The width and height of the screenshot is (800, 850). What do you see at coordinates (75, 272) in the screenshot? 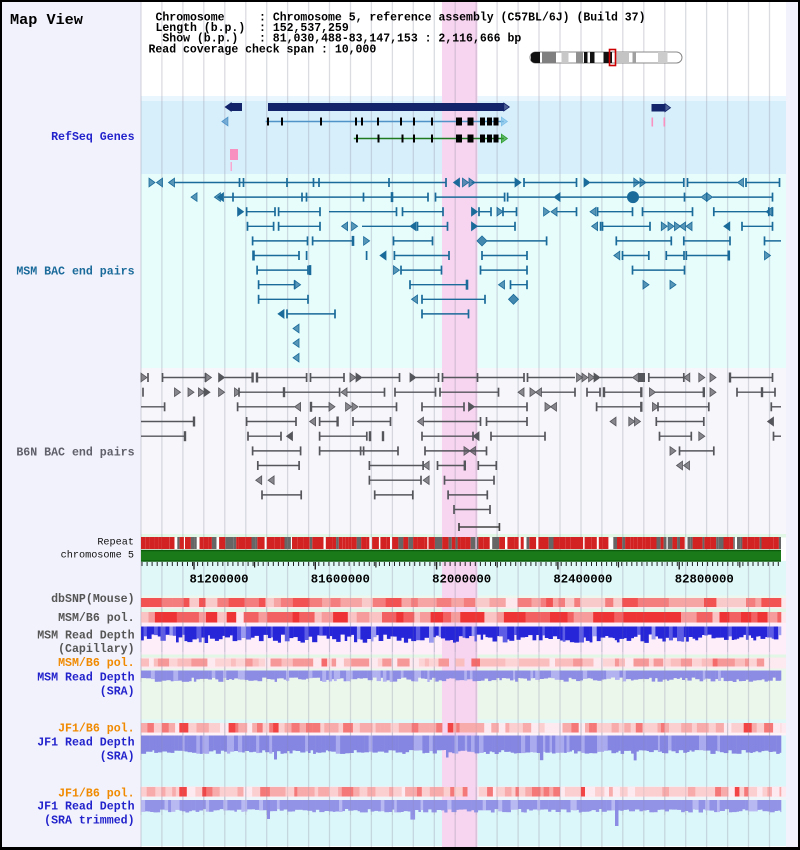
I see `svg-text: MSM BAC end pairs` at bounding box center [75, 272].